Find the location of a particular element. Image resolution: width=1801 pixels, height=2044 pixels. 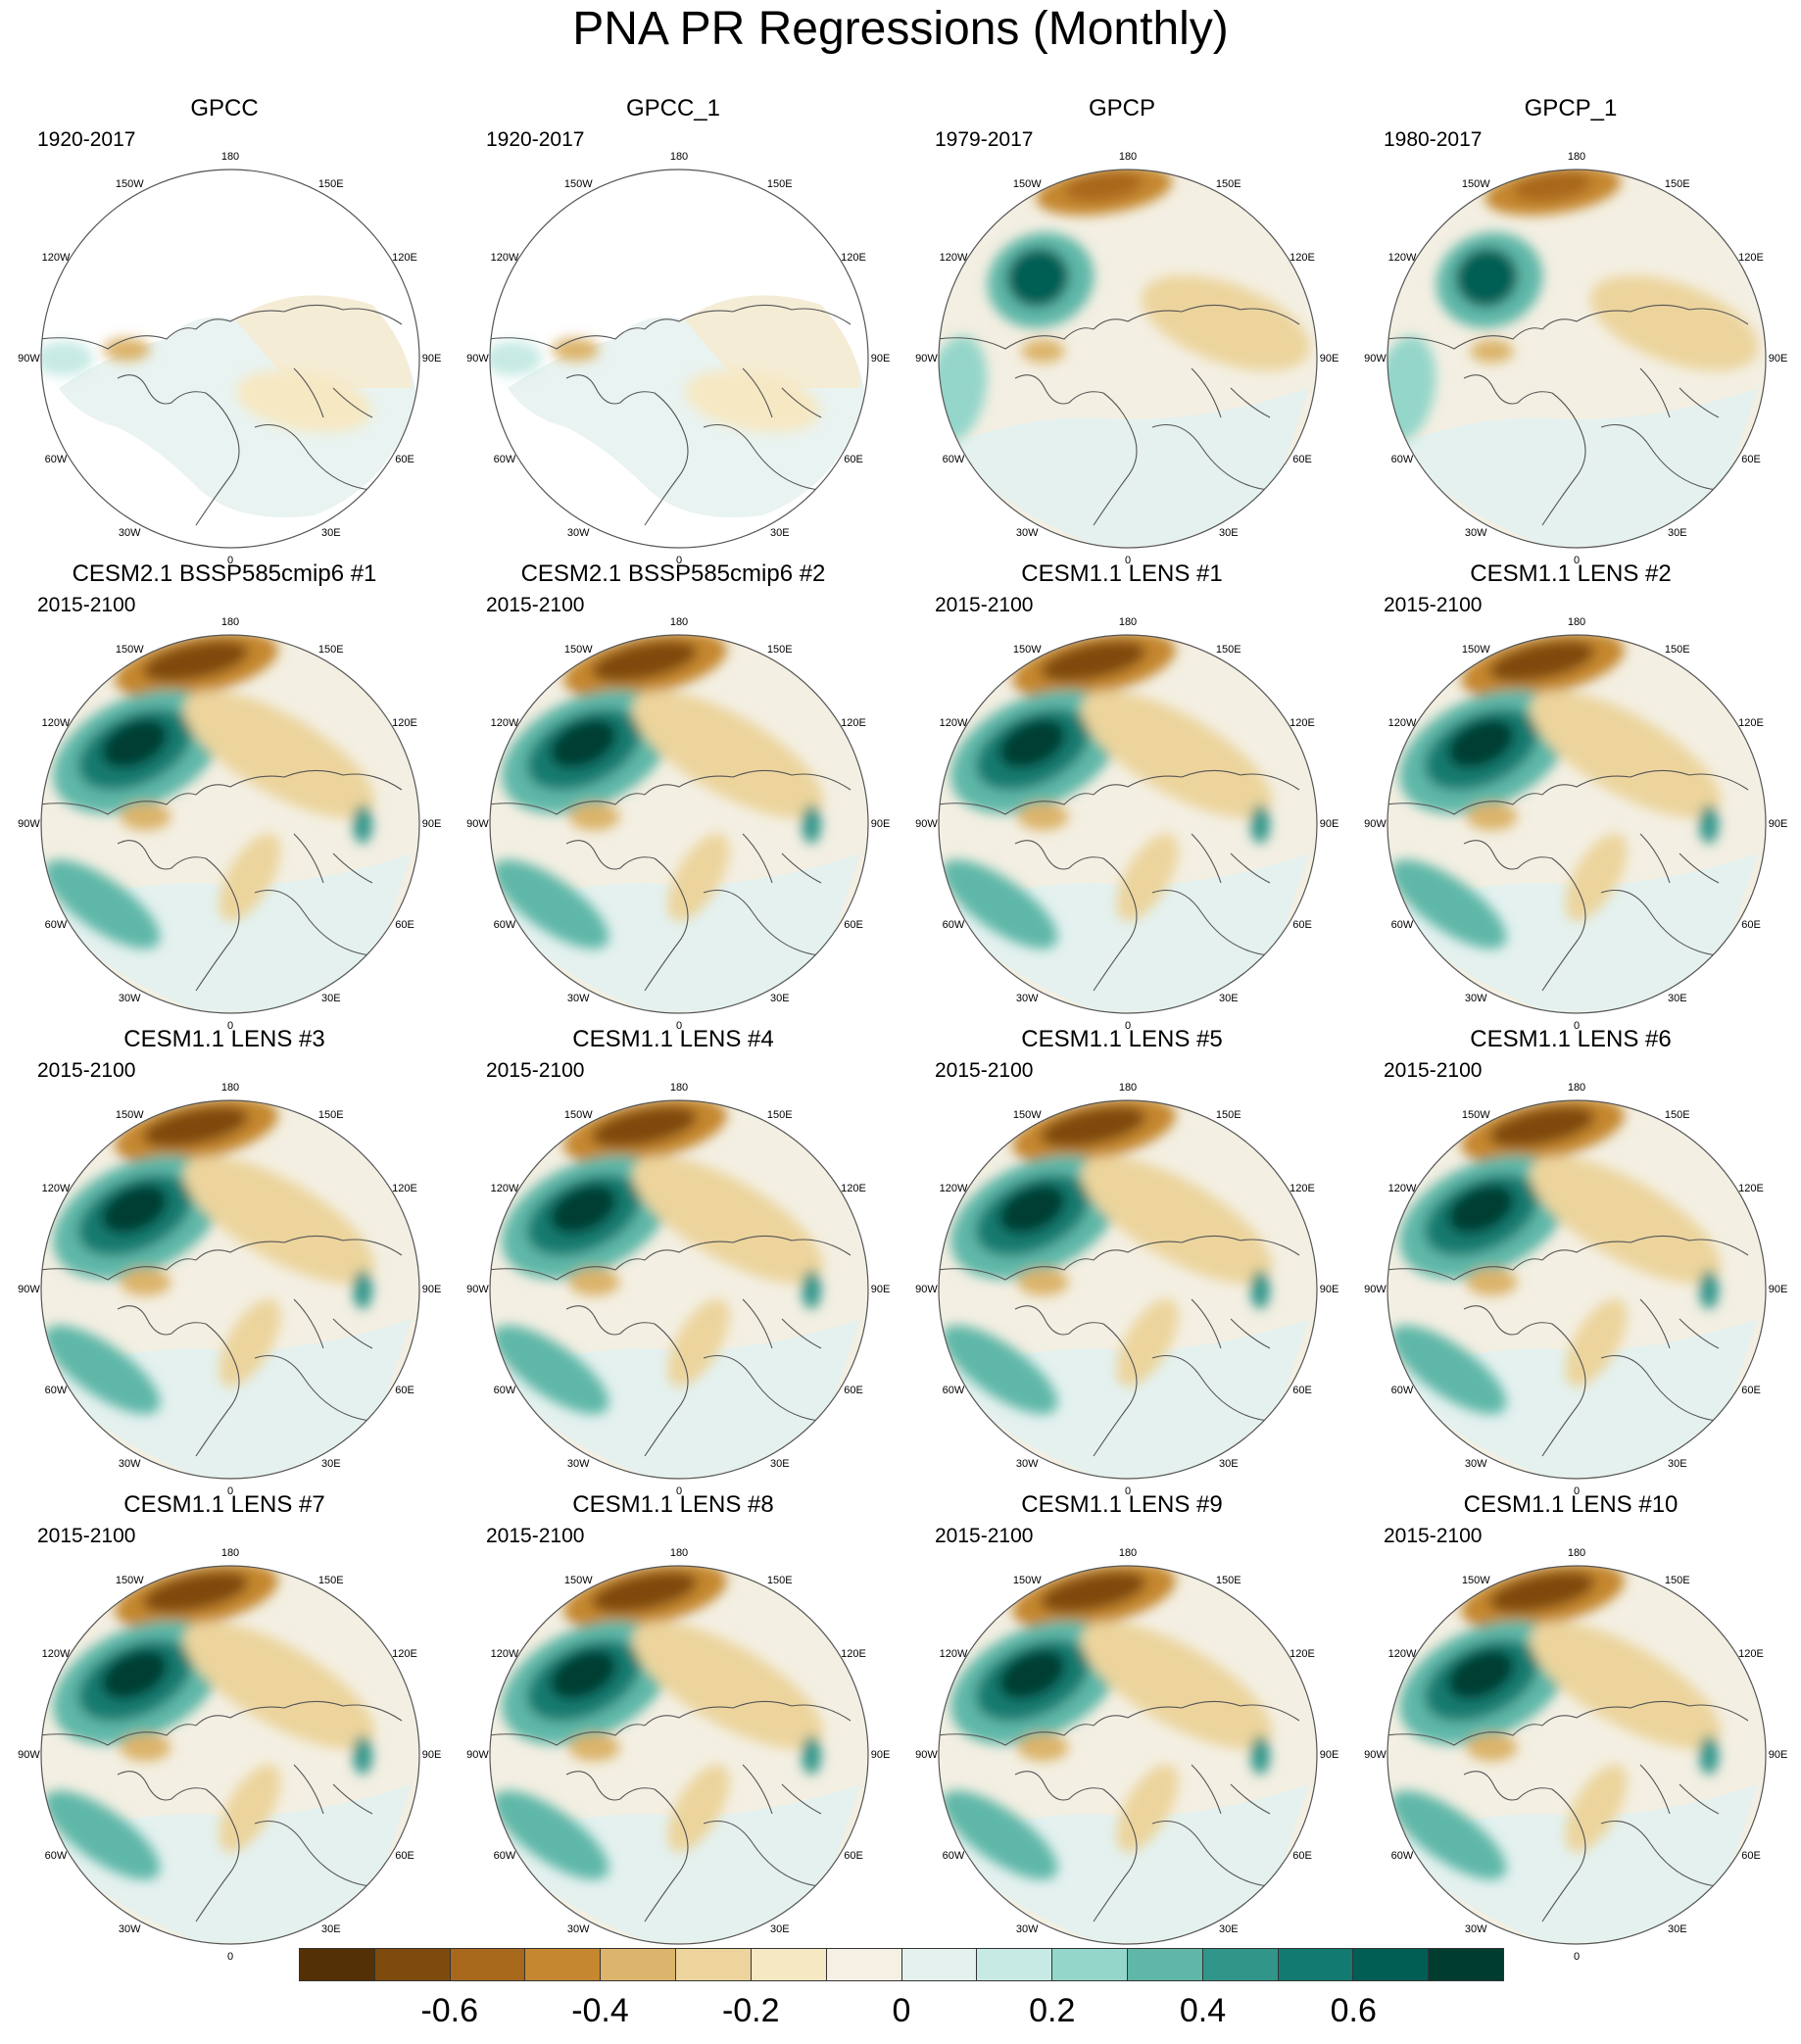

longitude-label: 0 is located at coordinates (230, 1491).